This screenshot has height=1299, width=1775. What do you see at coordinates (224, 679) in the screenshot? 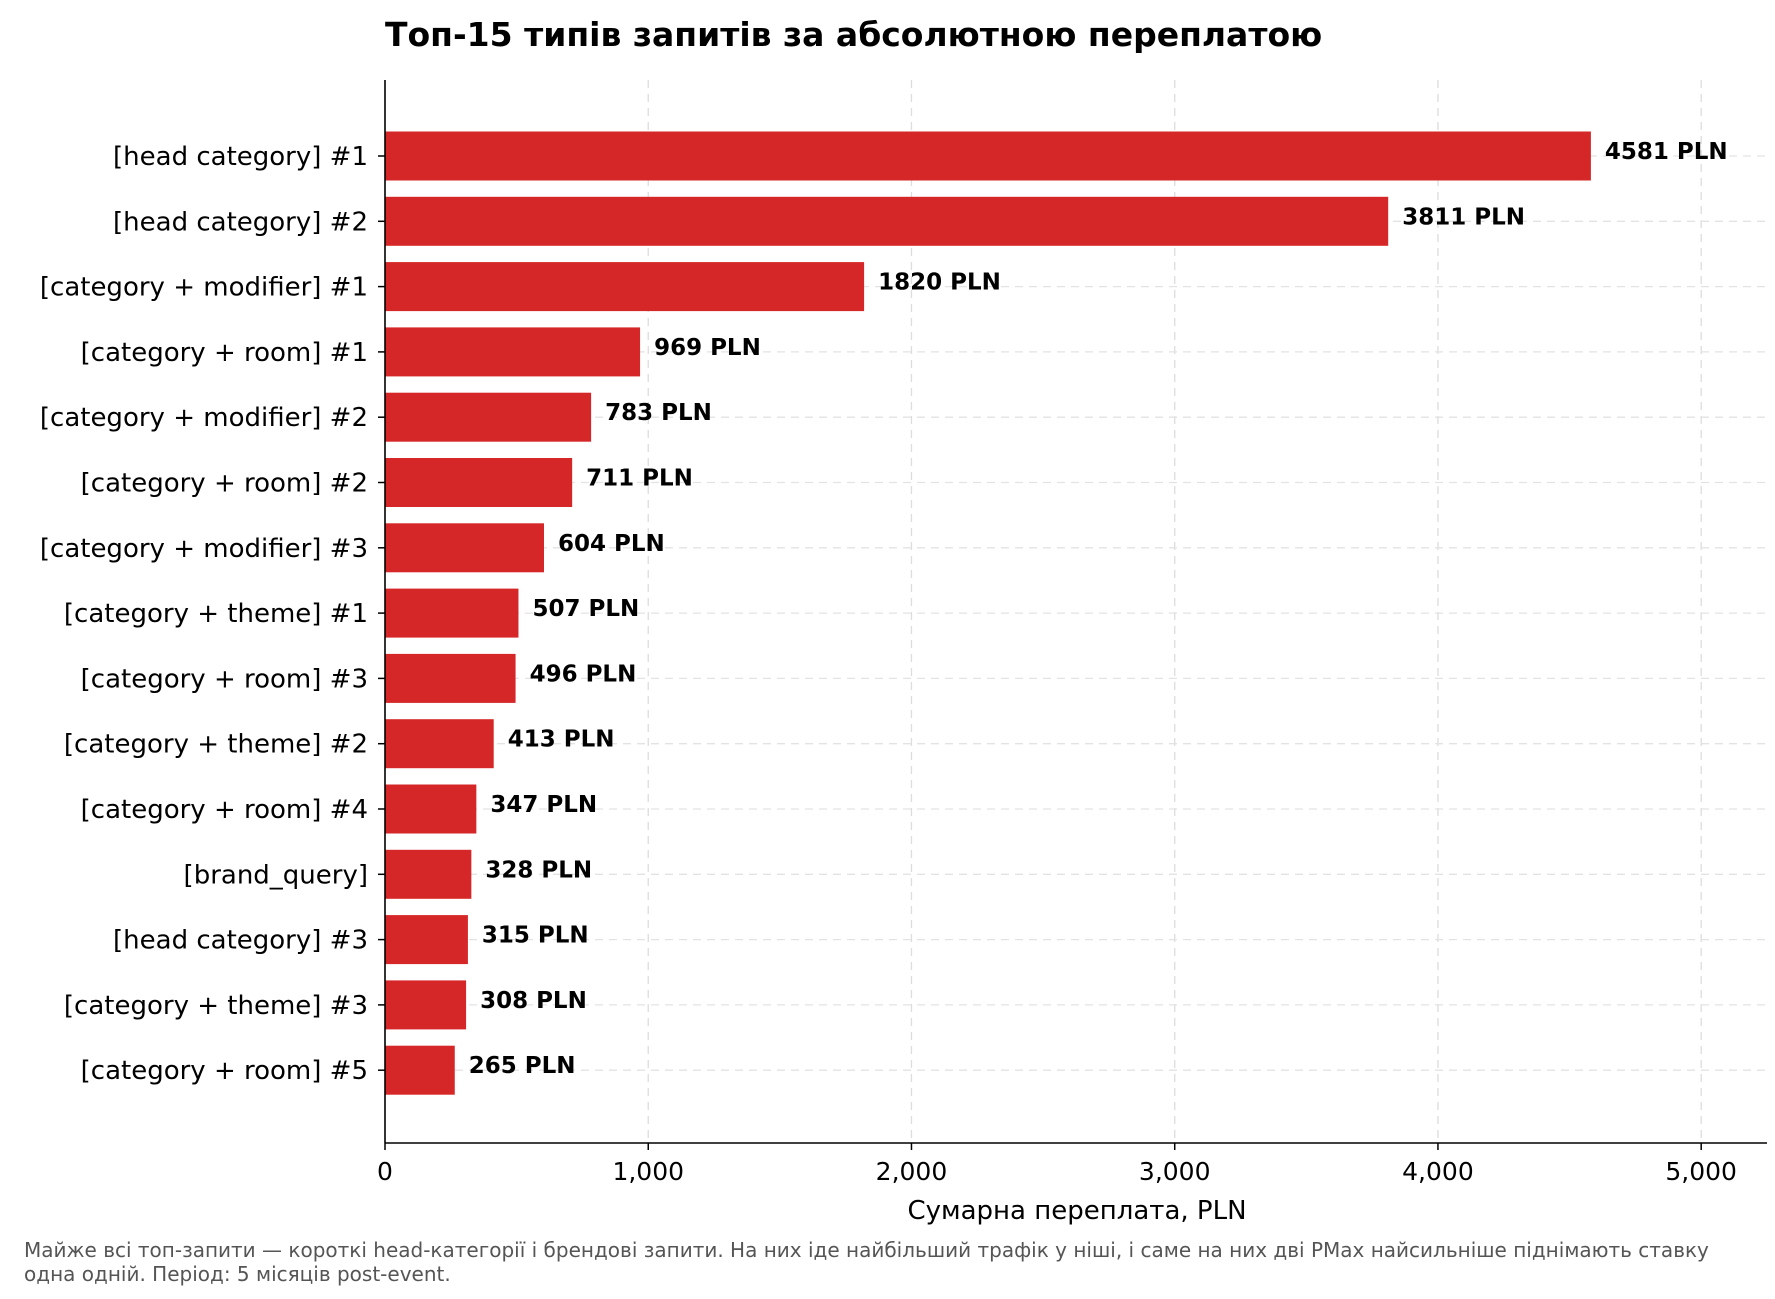
I see `category-label: [category + room] #3` at bounding box center [224, 679].